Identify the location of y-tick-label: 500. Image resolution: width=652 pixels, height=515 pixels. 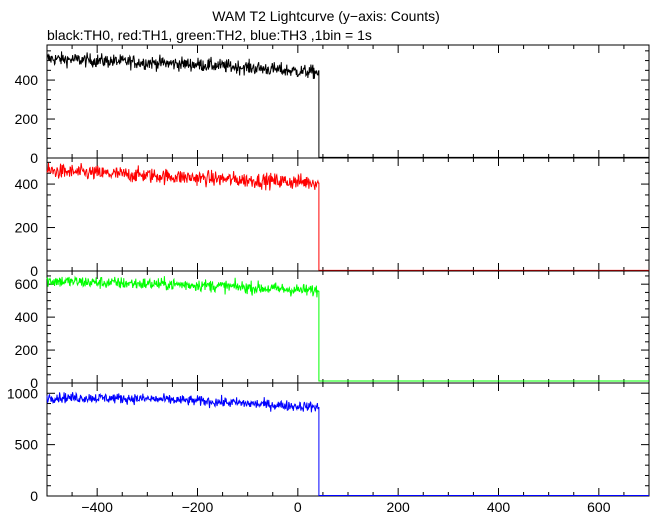
(27, 445).